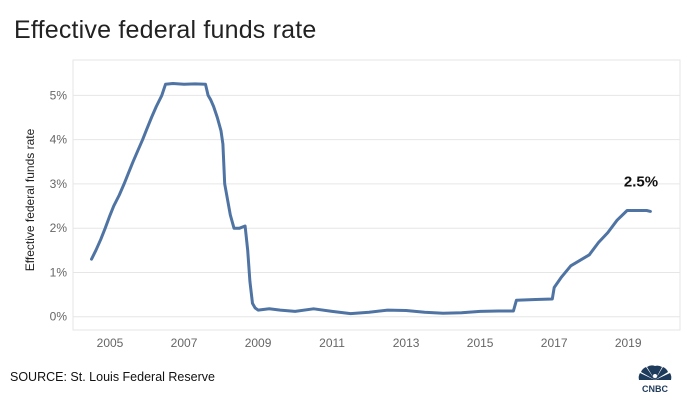 This screenshot has width=696, height=400. What do you see at coordinates (184, 343) in the screenshot?
I see `x-tick-label: 2007` at bounding box center [184, 343].